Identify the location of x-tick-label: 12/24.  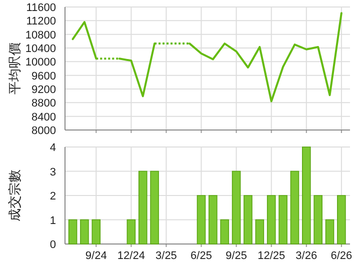
(131, 256).